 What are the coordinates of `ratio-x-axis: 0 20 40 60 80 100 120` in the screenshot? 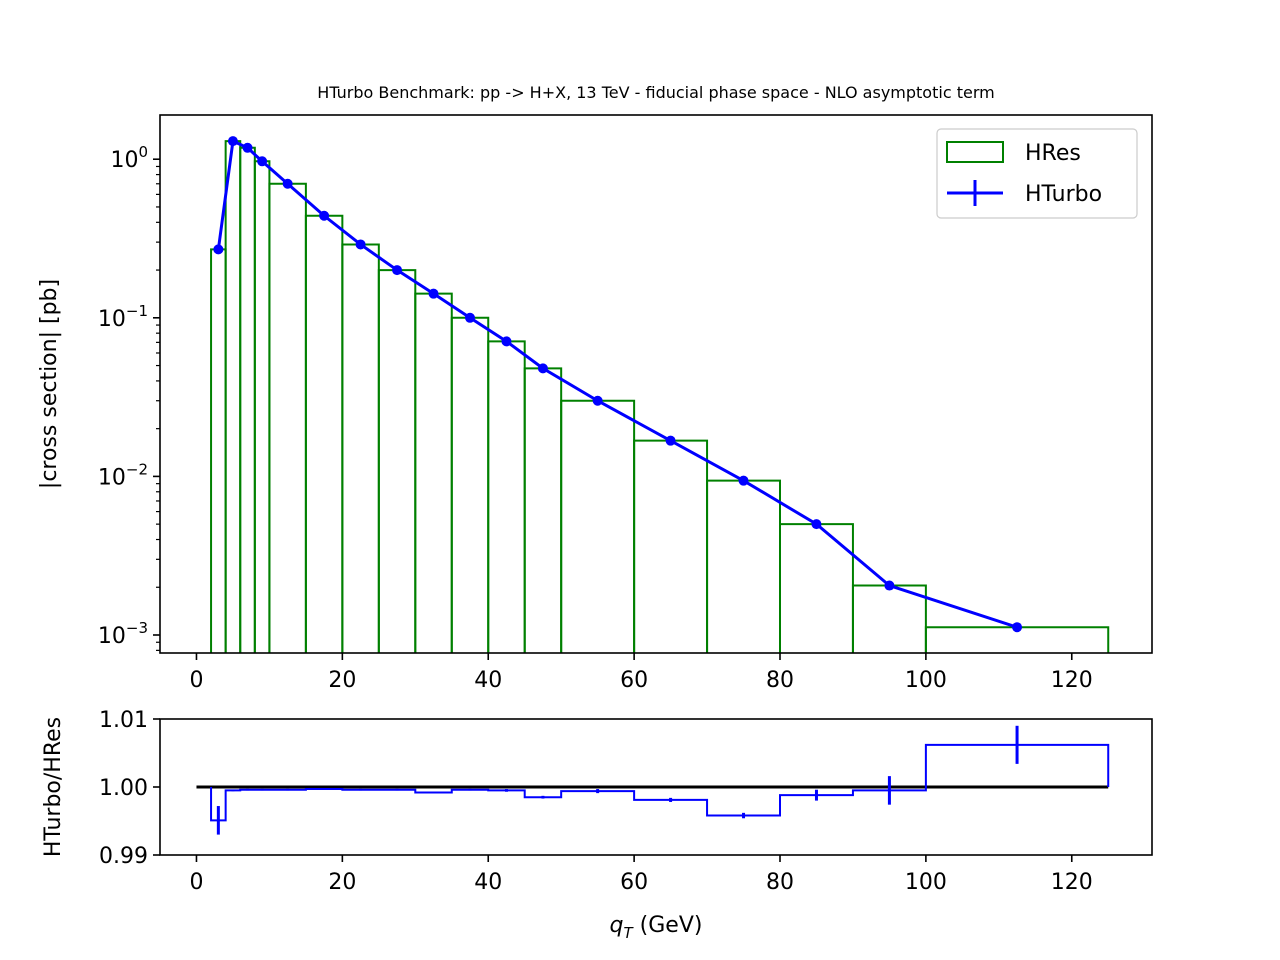 It's located at (641, 875).